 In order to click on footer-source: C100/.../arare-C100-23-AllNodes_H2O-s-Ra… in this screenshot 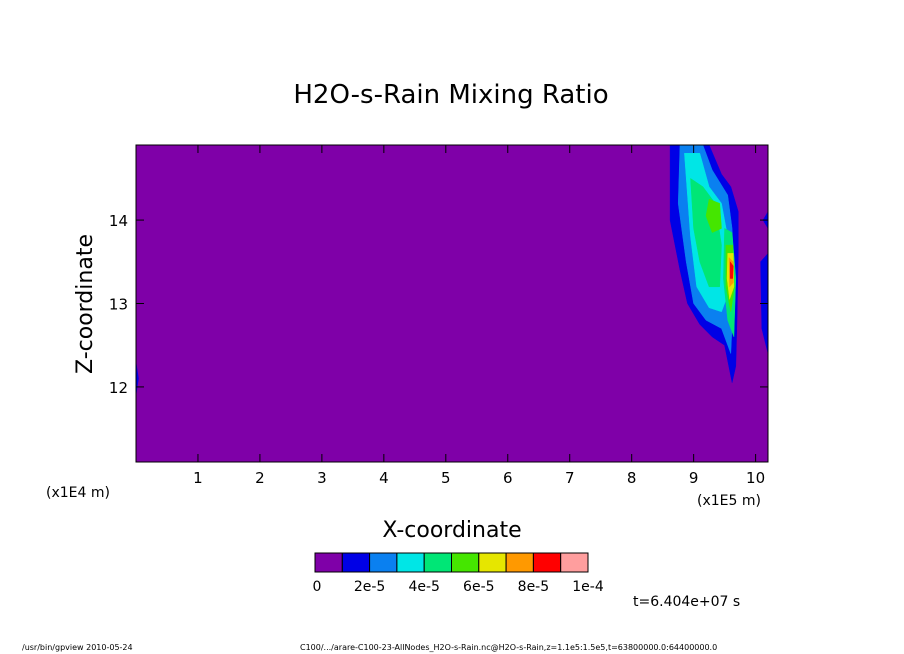, I will do `click(509, 647)`.